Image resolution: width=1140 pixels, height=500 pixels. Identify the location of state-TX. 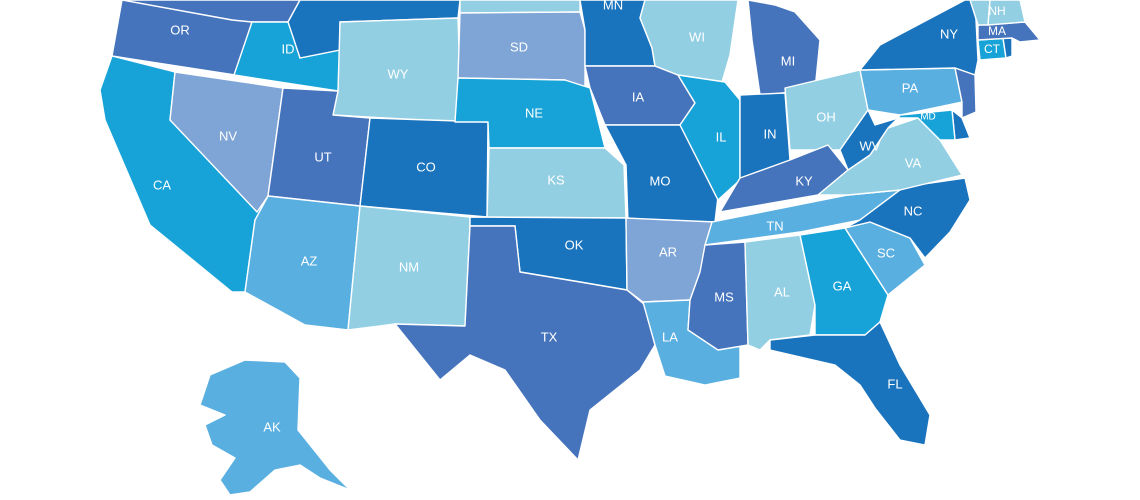
(525, 343).